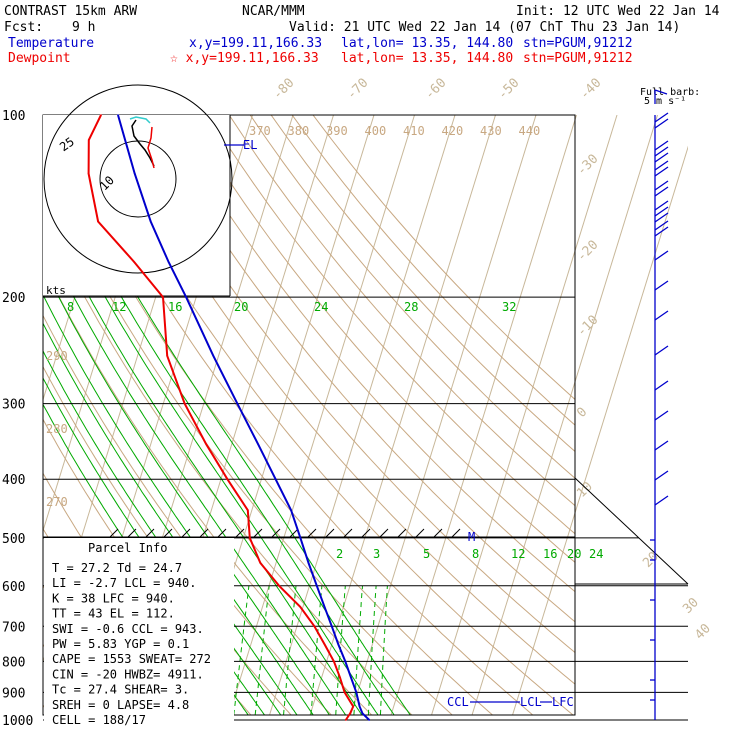  What do you see at coordinates (414, 131) in the screenshot?
I see `theta-label: 410` at bounding box center [414, 131].